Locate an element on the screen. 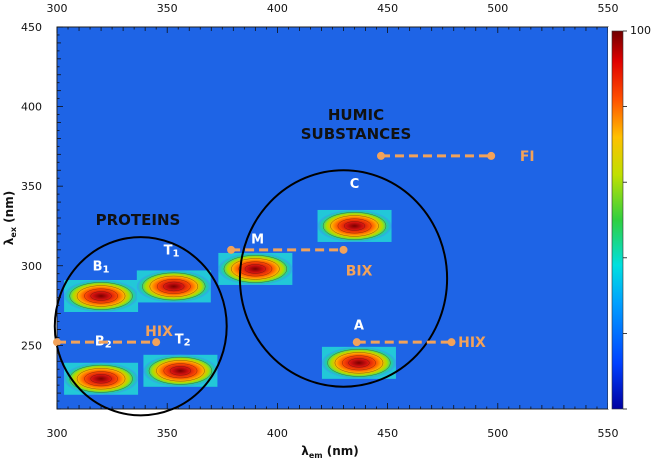 The height and width of the screenshot is (458, 662). x-tick-label-bottom: 500 is located at coordinates (497, 433).